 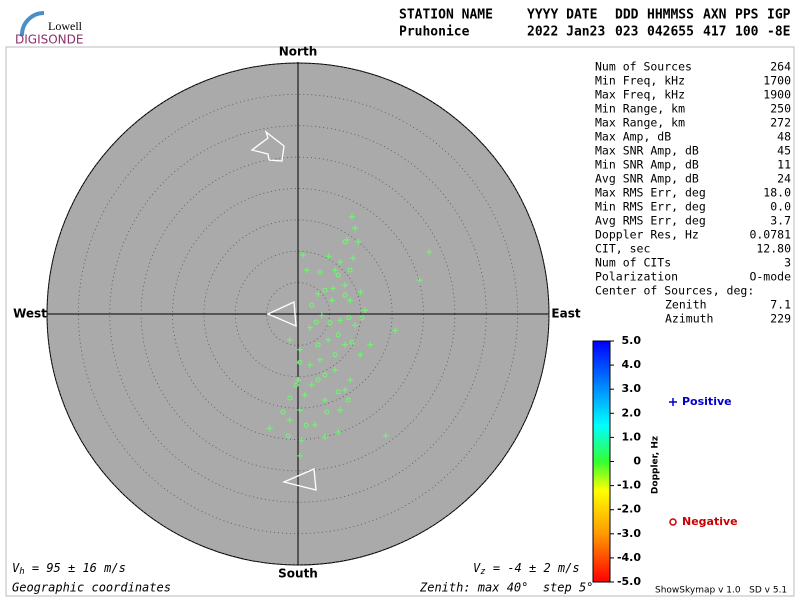 What do you see at coordinates (721, 591) in the screenshot?
I see `version: ShowSkymap v 1.0 SD v 5.1` at bounding box center [721, 591].